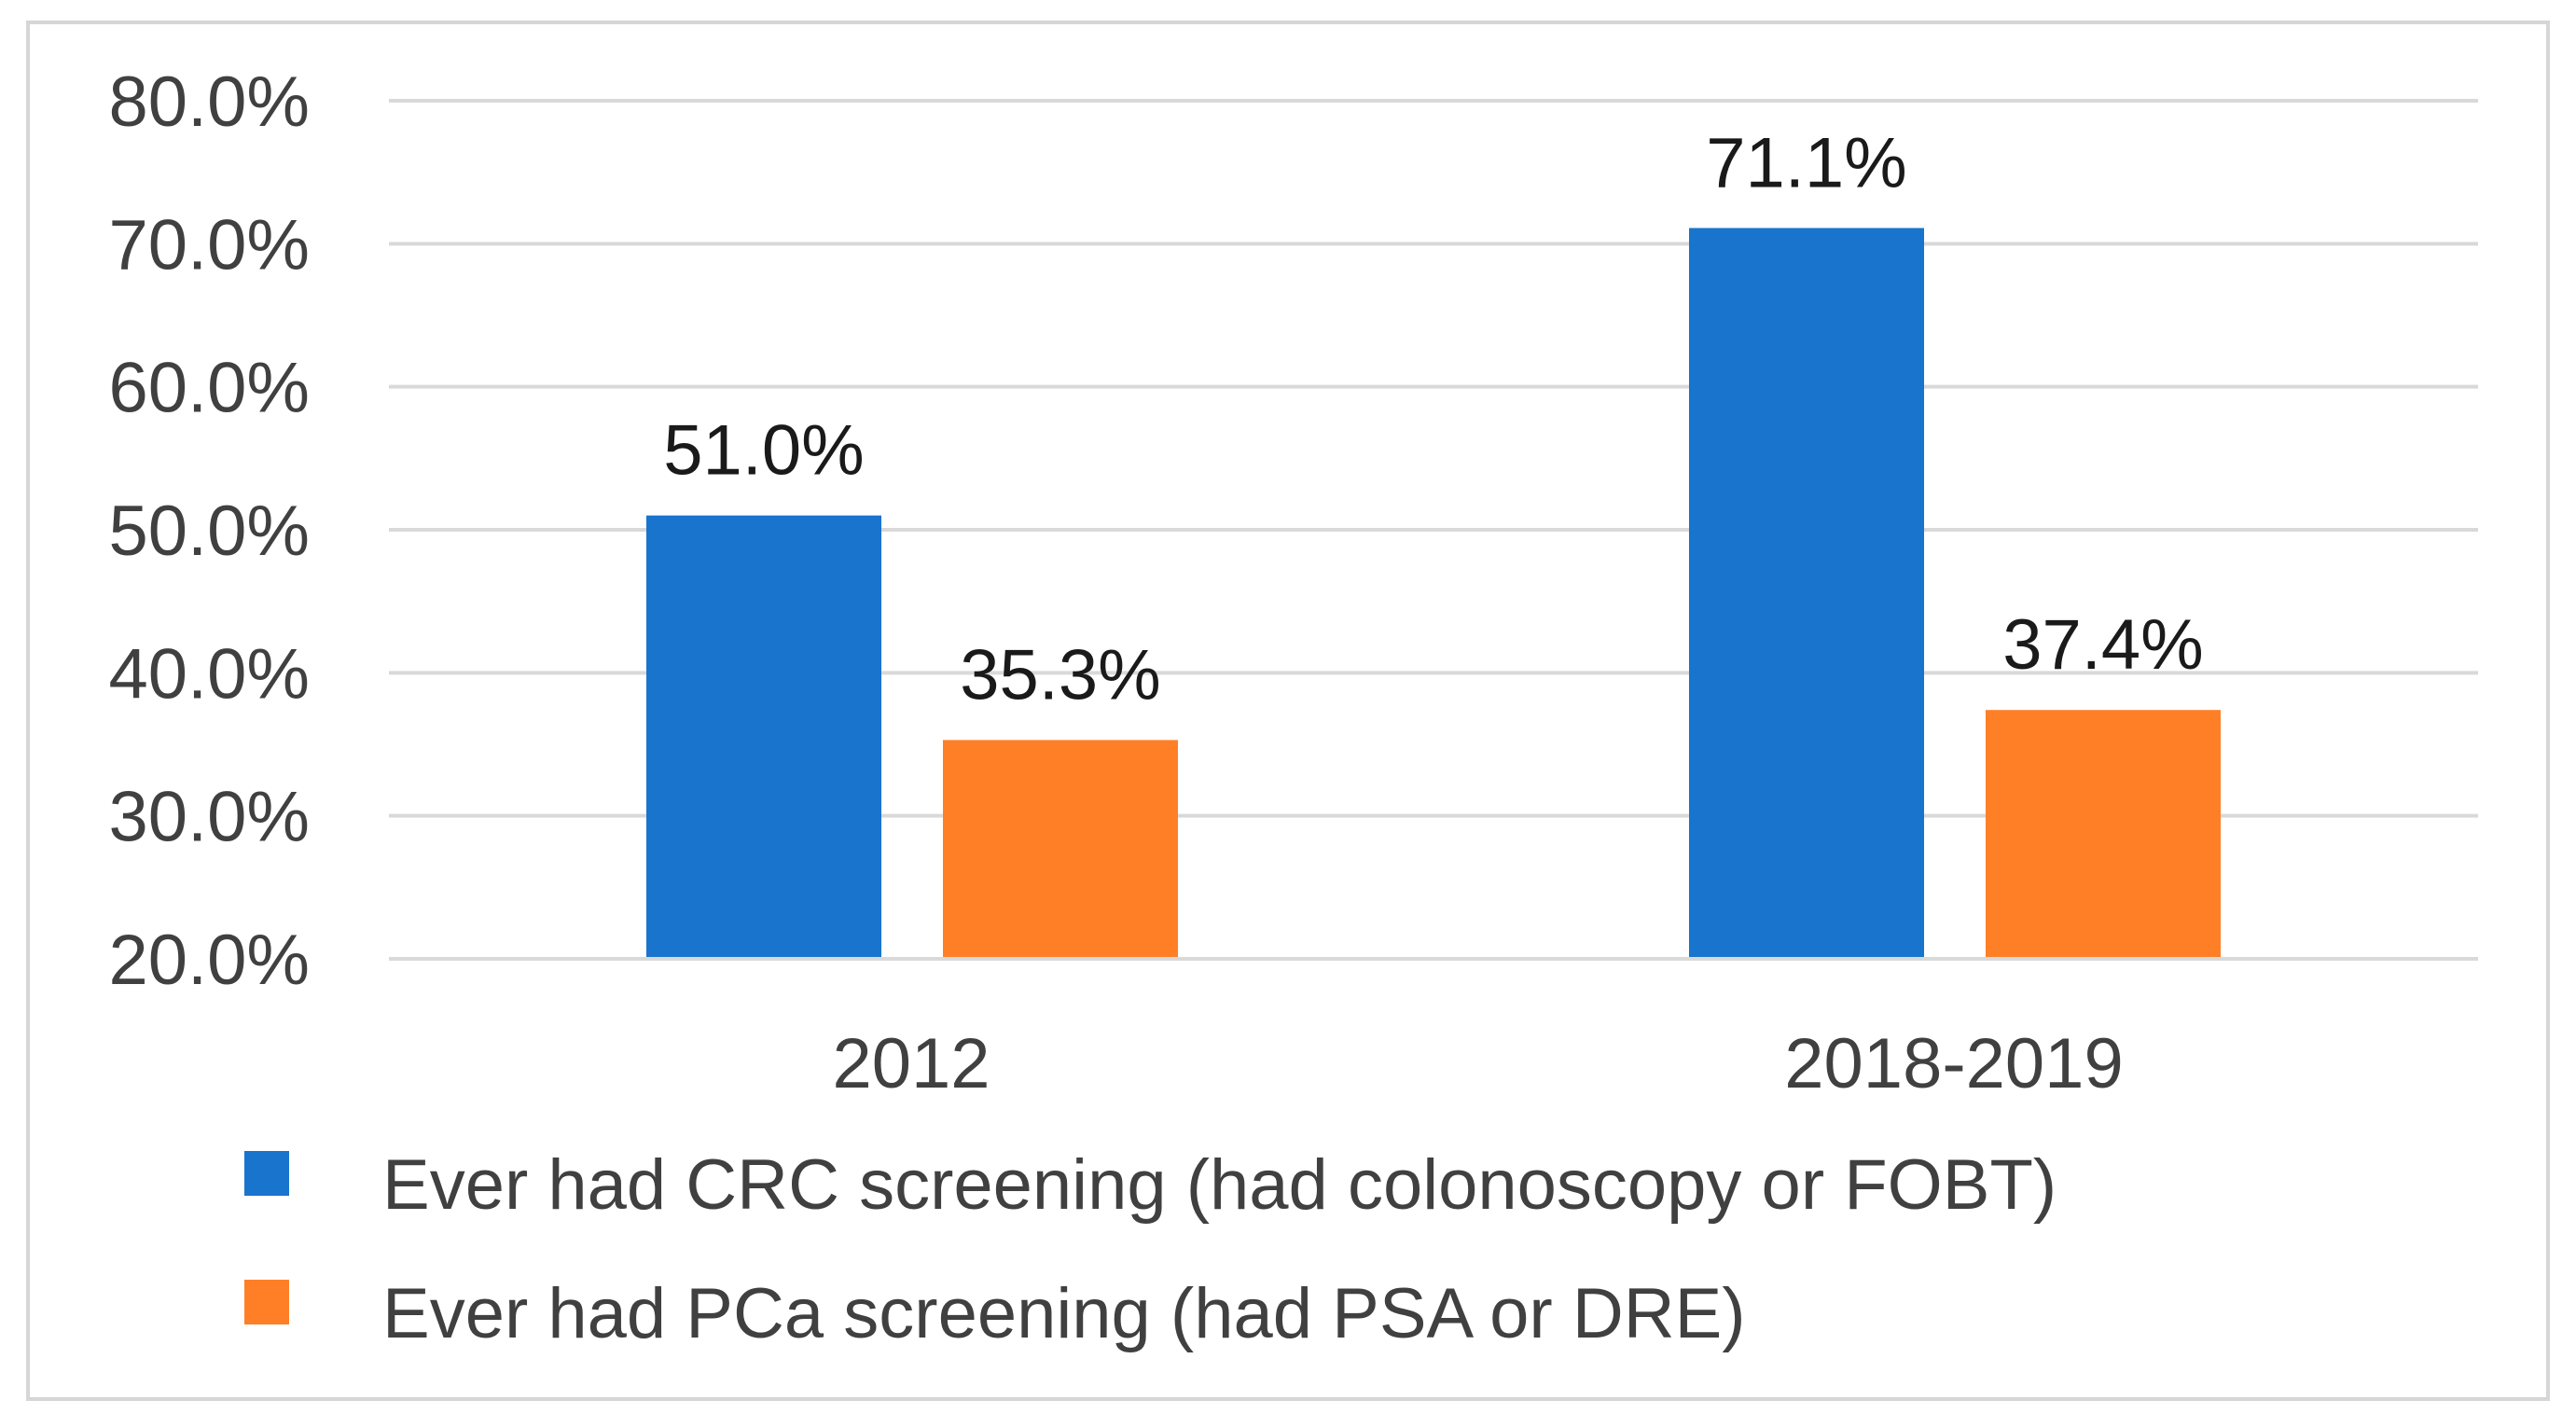 The image size is (2576, 1428). I want to click on data-label: 37.4%, so click(2103, 645).